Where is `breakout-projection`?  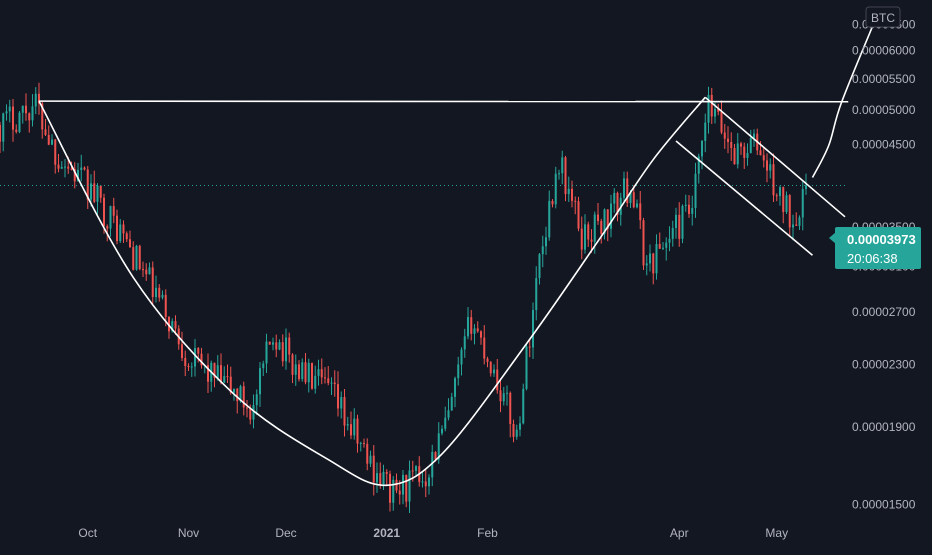
breakout-projection is located at coordinates (845, 96).